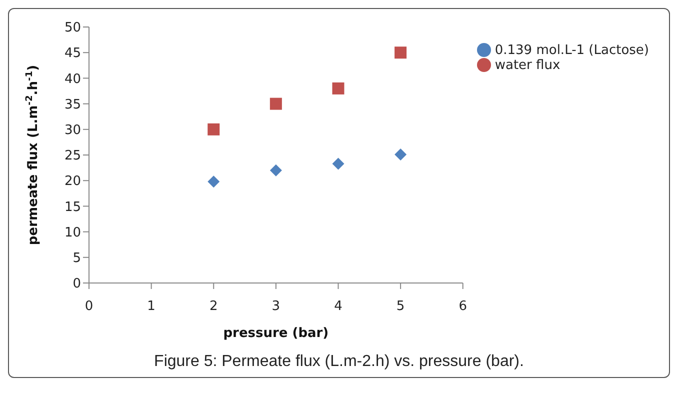  I want to click on x-axis-title: pressure (bar), so click(276, 333).